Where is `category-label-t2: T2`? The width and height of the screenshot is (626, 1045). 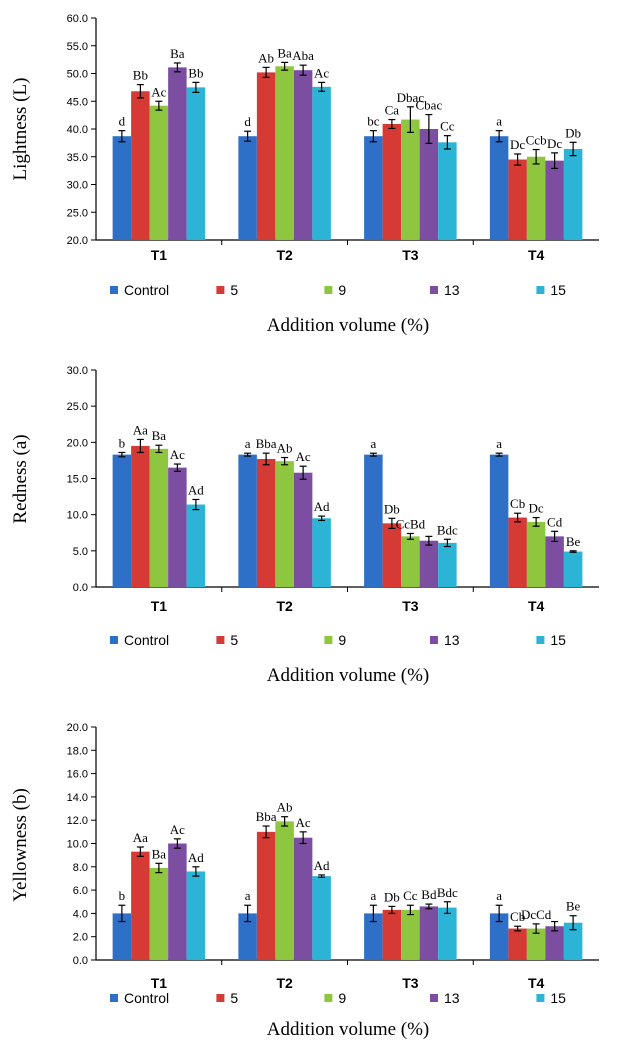
category-label-t2: T2 is located at coordinates (284, 255).